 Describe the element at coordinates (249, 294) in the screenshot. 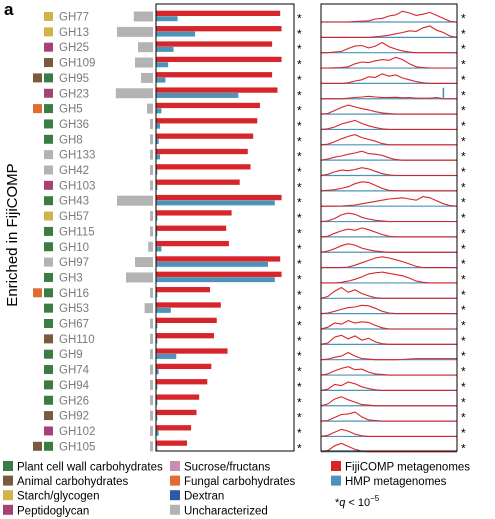

I see `family-row: GH16 * *` at that location.